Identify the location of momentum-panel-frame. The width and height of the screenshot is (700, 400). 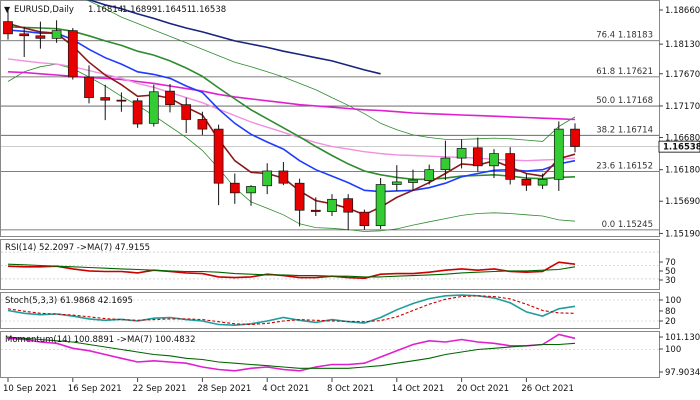
(330, 354).